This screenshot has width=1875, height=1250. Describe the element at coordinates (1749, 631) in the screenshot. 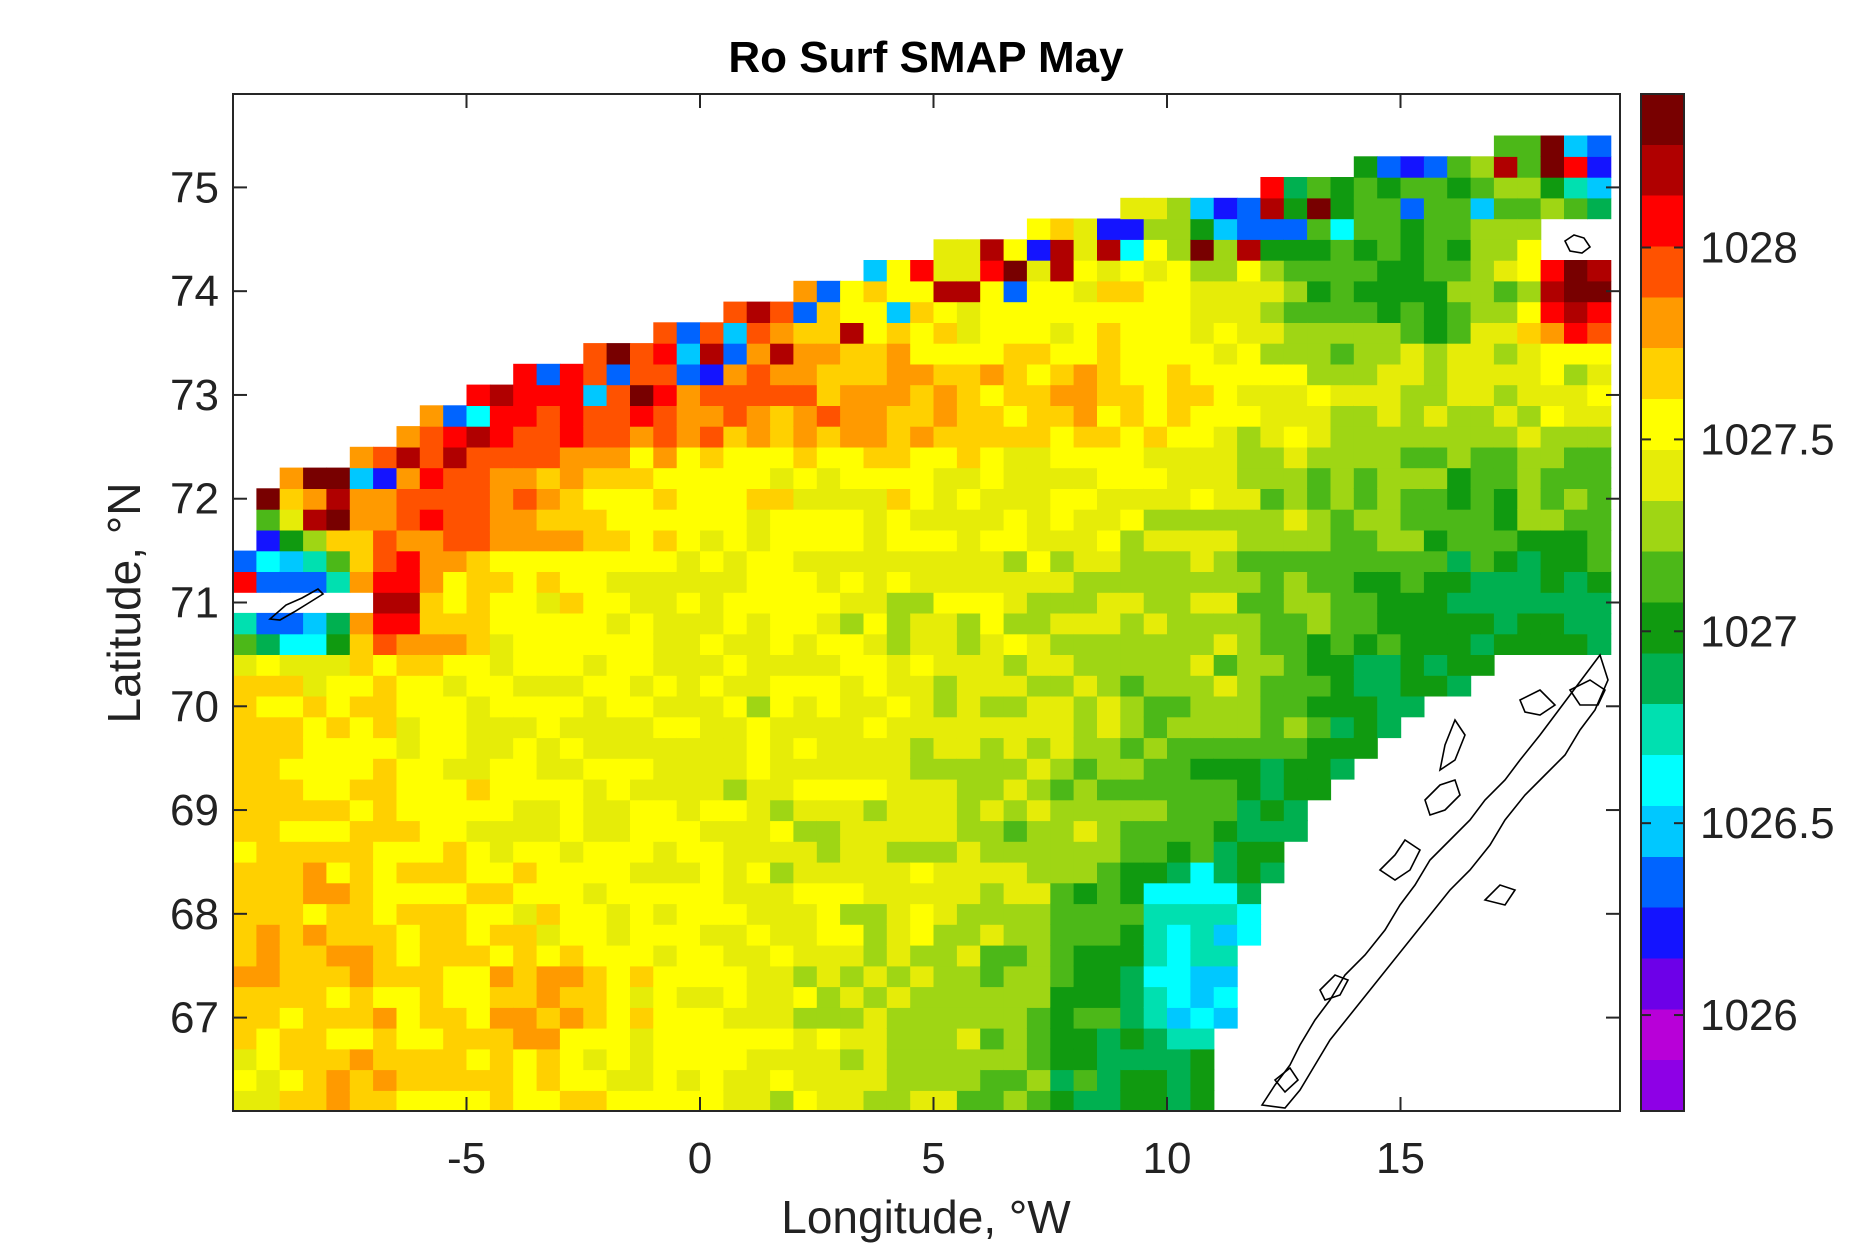

I see `colorbar-tick-label: 1027` at that location.